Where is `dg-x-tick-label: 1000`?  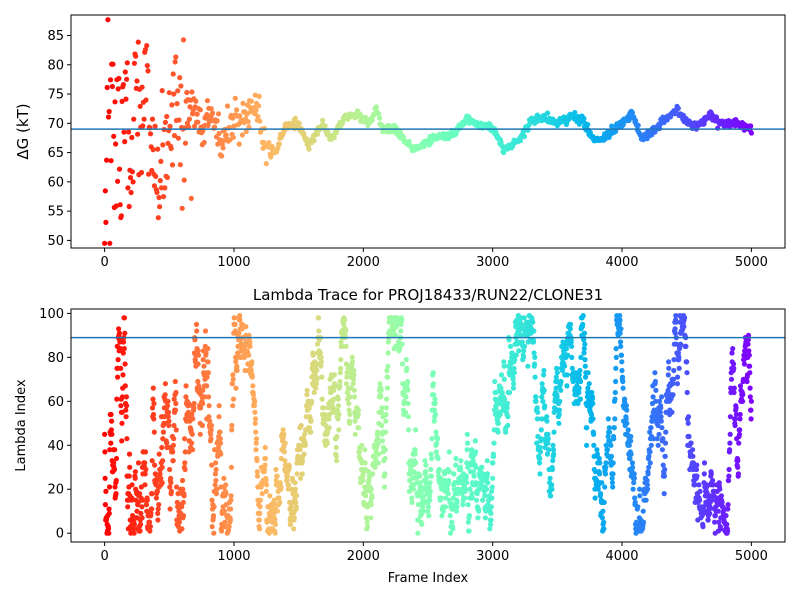
dg-x-tick-label: 1000 is located at coordinates (233, 262).